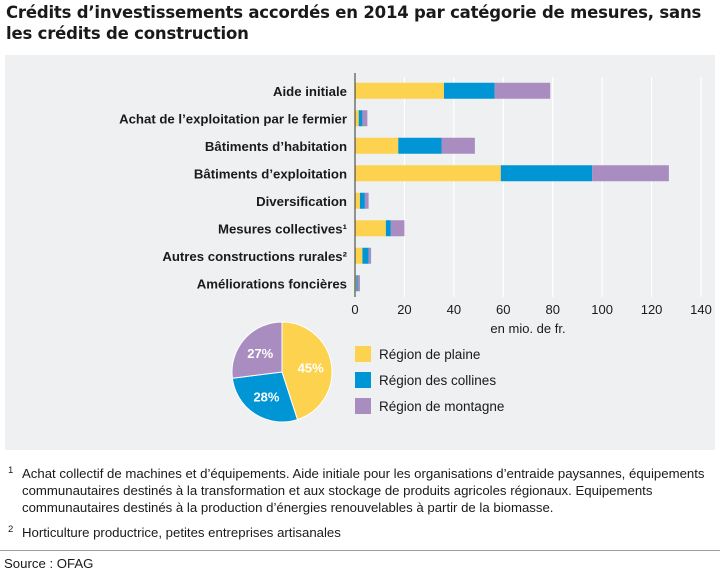  Describe the element at coordinates (602, 309) in the screenshot. I see `x-tick-label: 100` at that location.